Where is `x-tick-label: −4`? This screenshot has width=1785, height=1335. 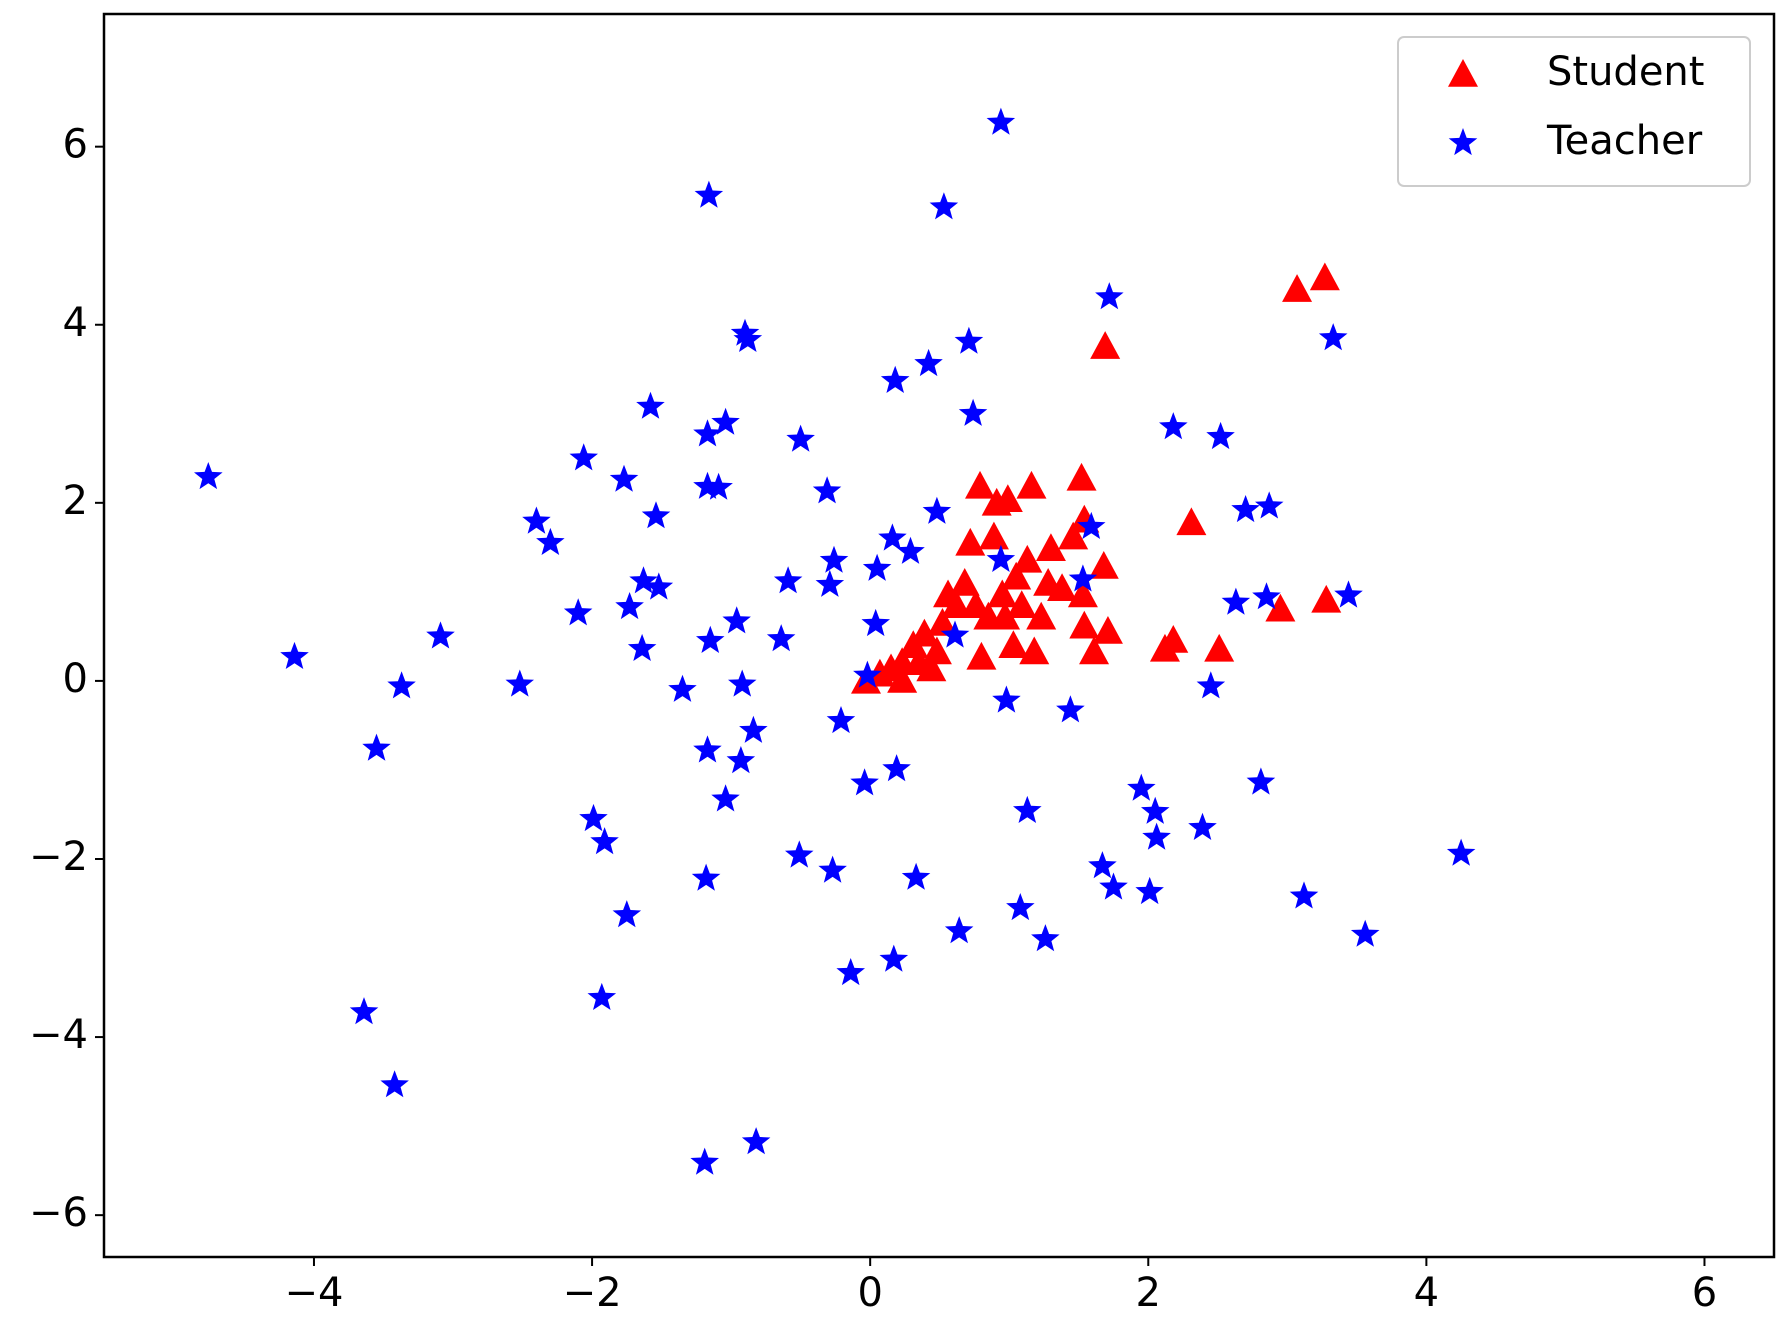 x-tick-label: −4 is located at coordinates (313, 1293).